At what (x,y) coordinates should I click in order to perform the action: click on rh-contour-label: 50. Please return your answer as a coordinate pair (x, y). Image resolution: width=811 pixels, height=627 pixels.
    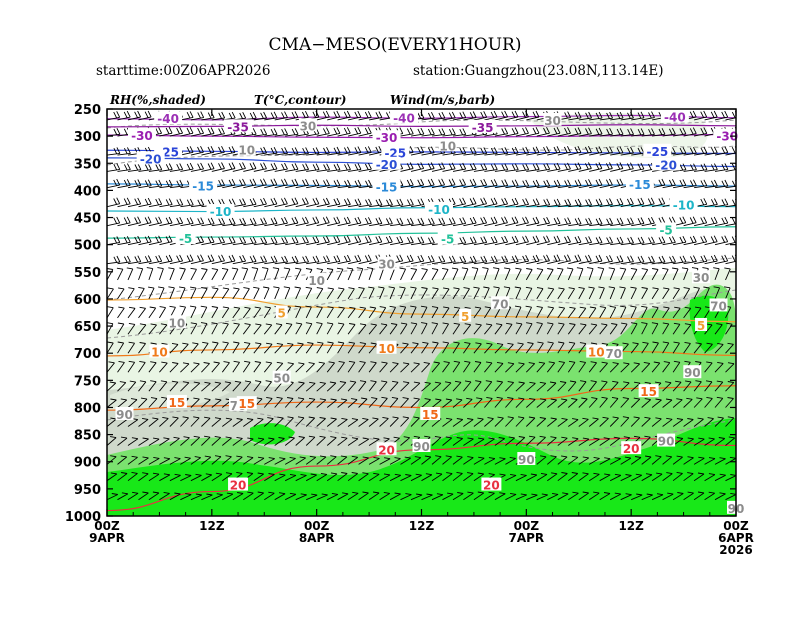
    Looking at the image, I should click on (281, 379).